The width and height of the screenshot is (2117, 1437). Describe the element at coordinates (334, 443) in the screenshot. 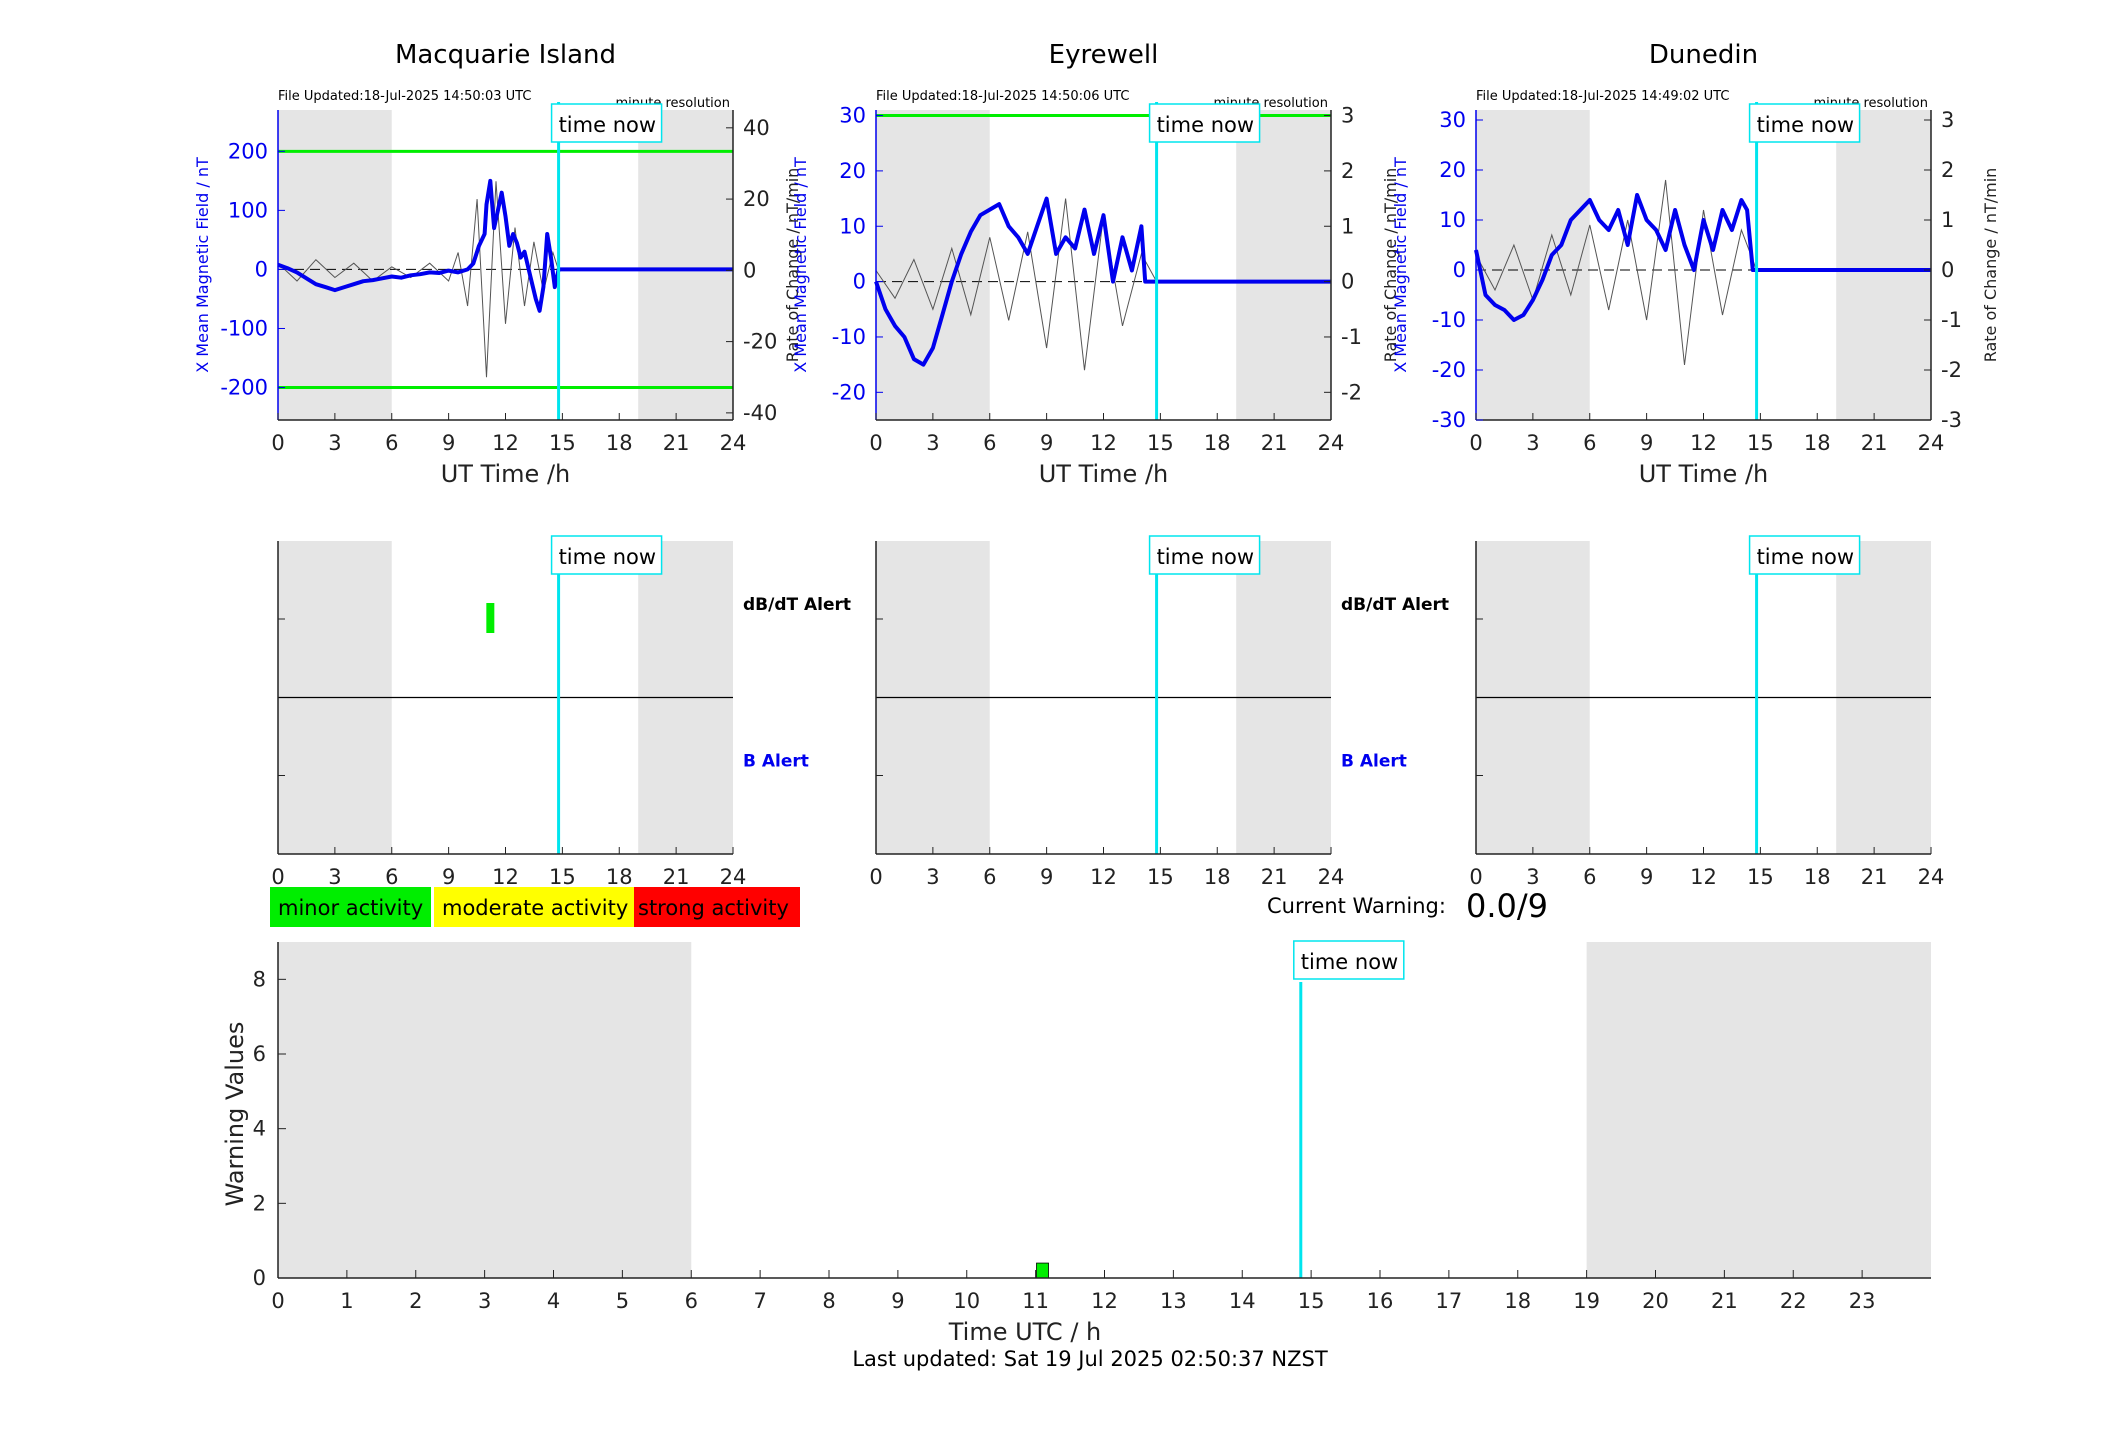

I see `macquarie-island-xtick-label: 3` at that location.